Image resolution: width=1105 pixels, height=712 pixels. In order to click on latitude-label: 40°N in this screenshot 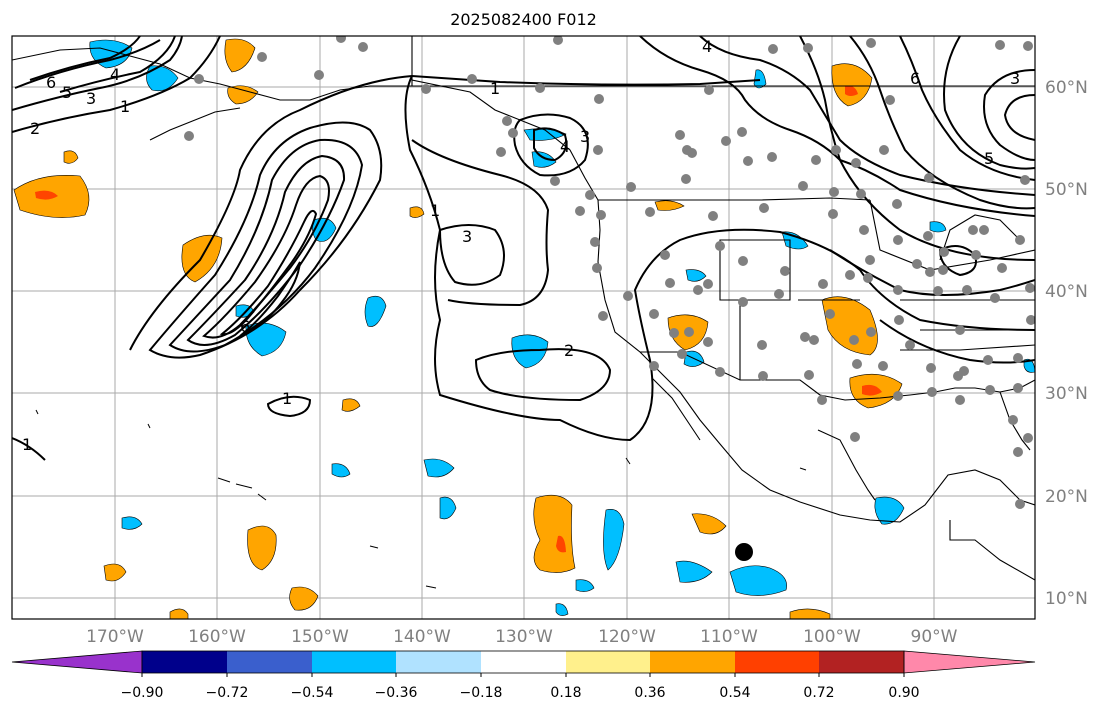, I will do `click(1066, 292)`.